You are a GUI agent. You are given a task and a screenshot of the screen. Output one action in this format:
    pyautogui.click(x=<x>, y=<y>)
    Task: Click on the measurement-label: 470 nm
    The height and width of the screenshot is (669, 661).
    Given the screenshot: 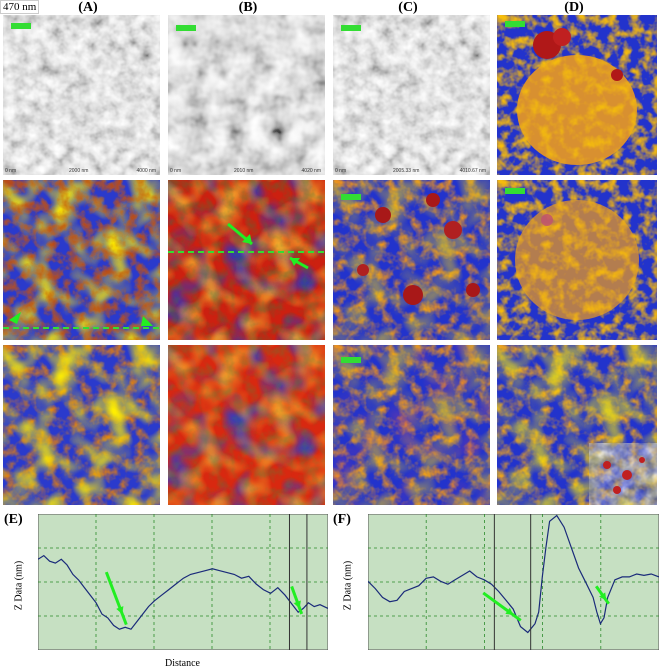 What is the action you would take?
    pyautogui.click(x=20, y=7)
    